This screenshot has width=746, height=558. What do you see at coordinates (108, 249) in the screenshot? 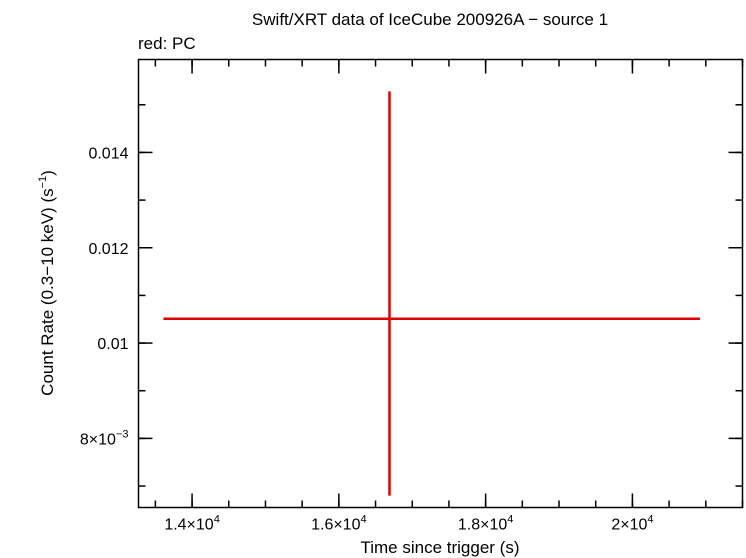
I see `y-tick-label: 0.012` at bounding box center [108, 249].